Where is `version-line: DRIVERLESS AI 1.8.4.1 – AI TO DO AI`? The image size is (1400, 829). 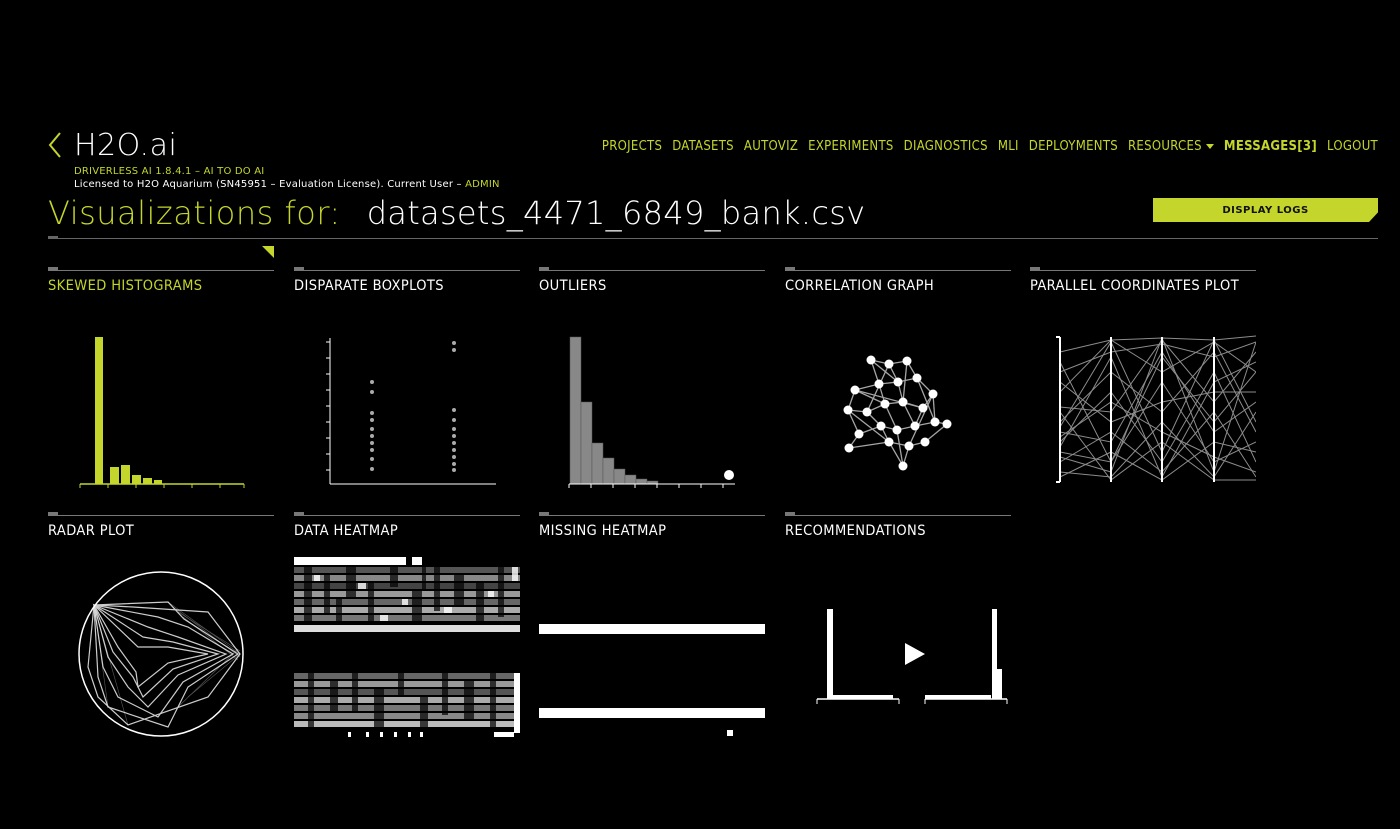 version-line: DRIVERLESS AI 1.8.4.1 – AI TO DO AI is located at coordinates (169, 171).